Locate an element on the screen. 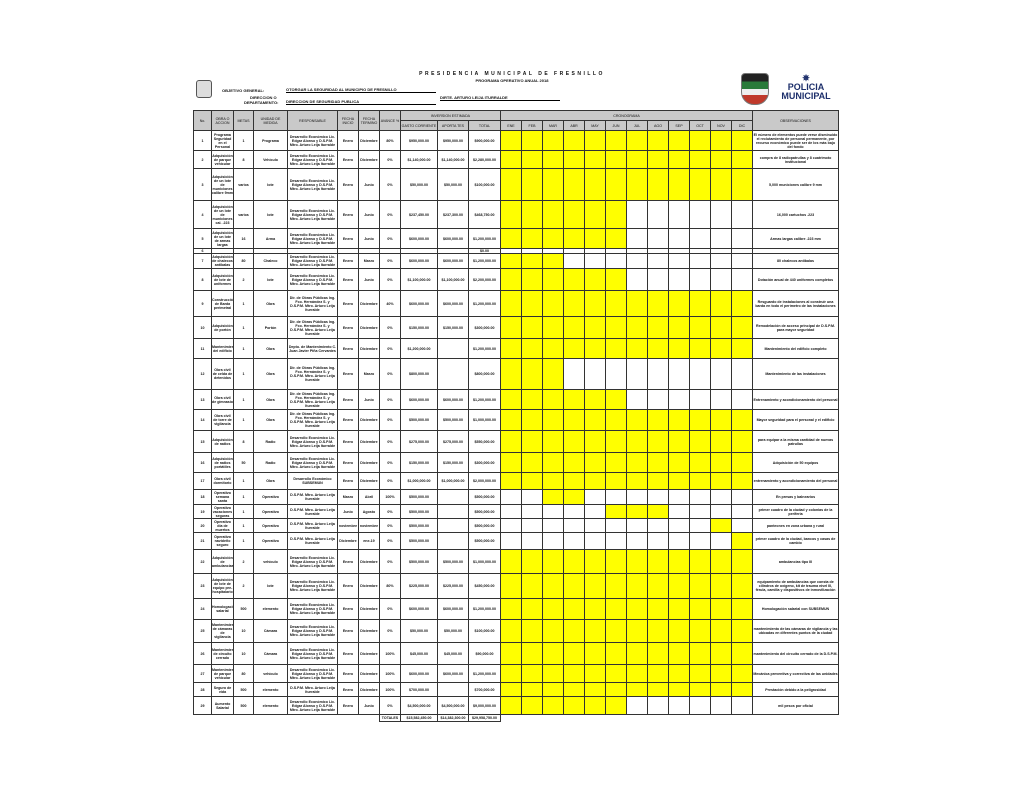 The width and height of the screenshot is (1024, 791). metas-cell: 2 is located at coordinates (243, 561).